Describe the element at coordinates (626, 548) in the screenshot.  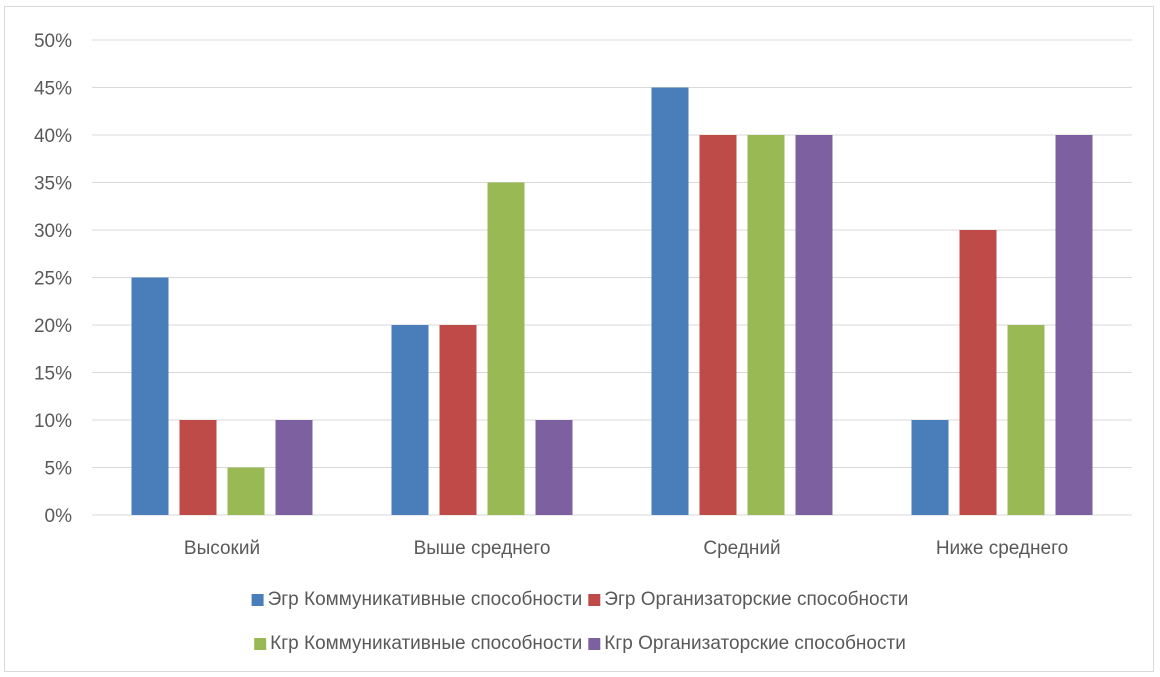
I see `x-axis-labels: Высокий Выше среднего Средний Ниже среднего` at that location.